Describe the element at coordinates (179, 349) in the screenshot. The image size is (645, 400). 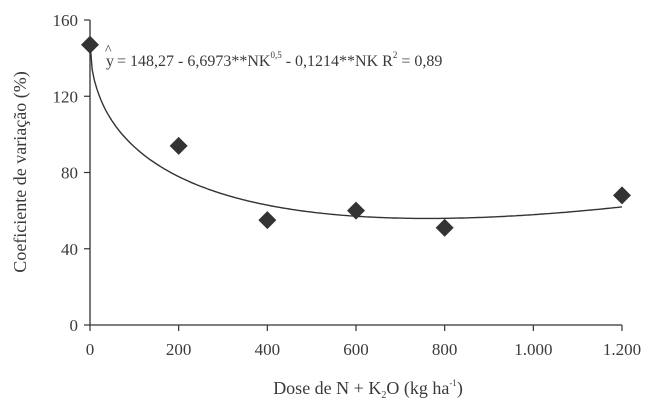
I see `x-tick-label: 200` at that location.